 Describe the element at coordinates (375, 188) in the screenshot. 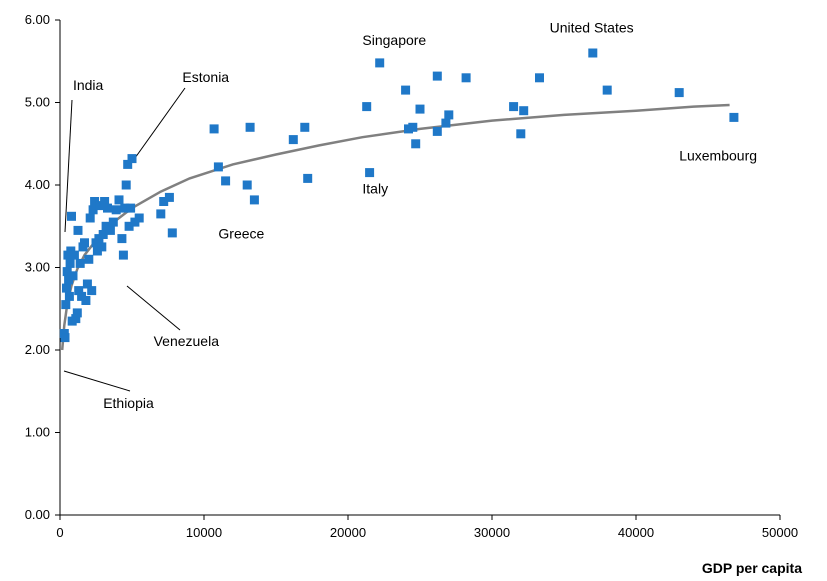

I see `annotation-label: Italy` at that location.